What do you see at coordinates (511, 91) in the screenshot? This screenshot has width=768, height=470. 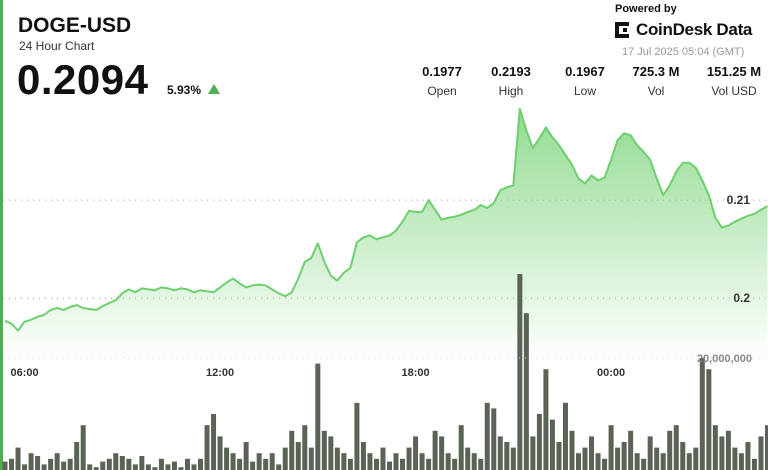 I see `stat-label: High` at bounding box center [511, 91].